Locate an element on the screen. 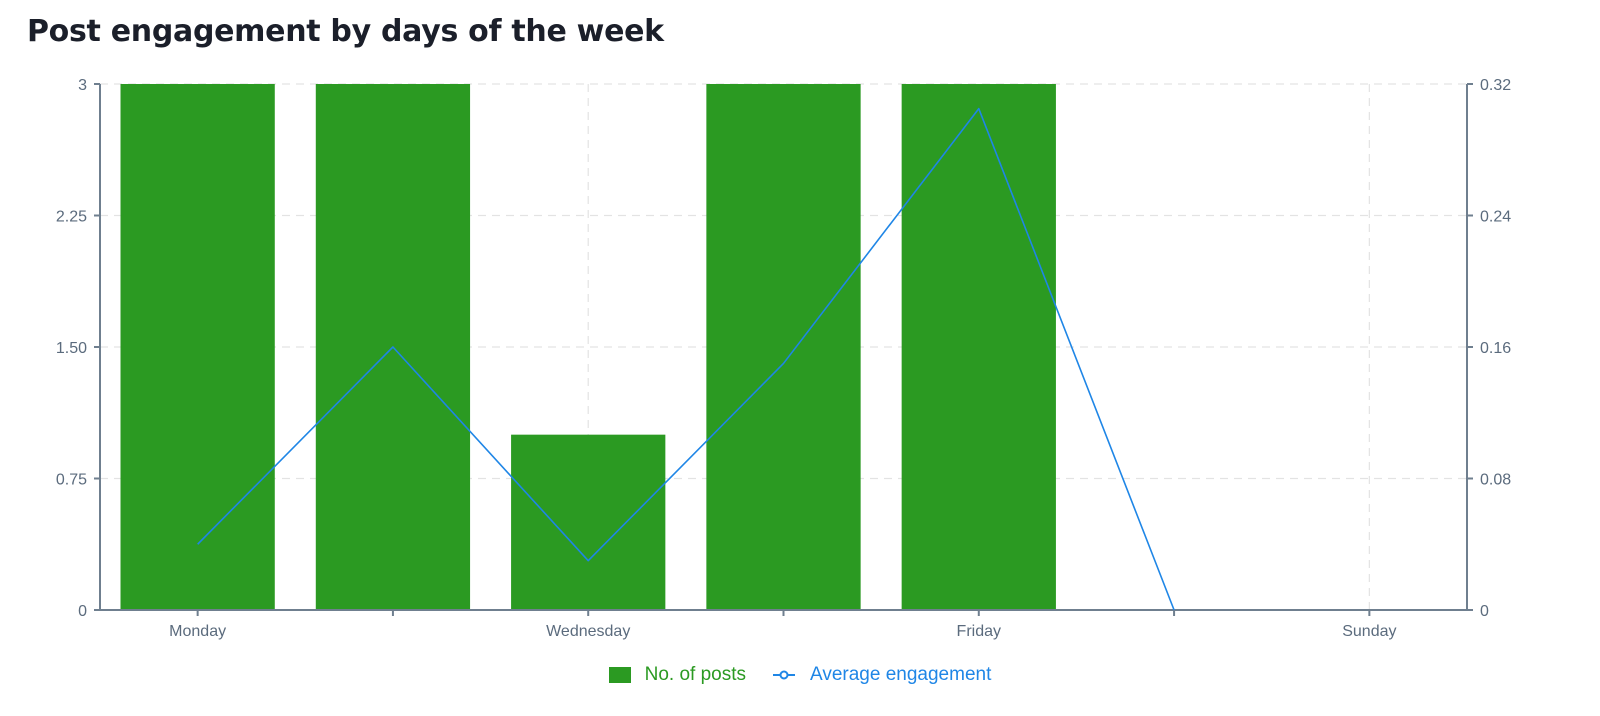 The height and width of the screenshot is (716, 1600). point-friday is located at coordinates (979, 109).